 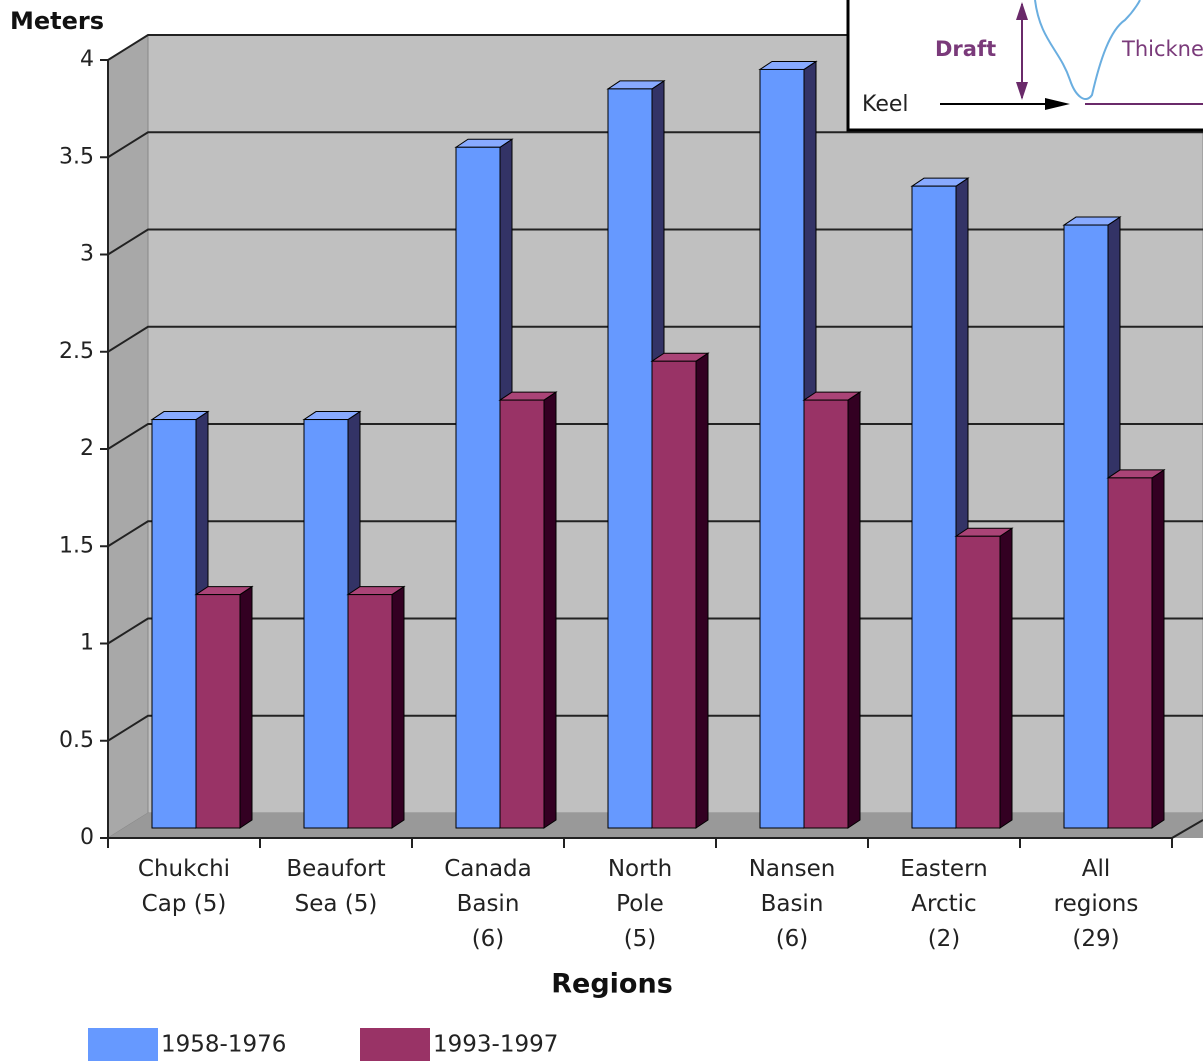 I want to click on y-tick-label: 0.5, so click(x=76, y=740).